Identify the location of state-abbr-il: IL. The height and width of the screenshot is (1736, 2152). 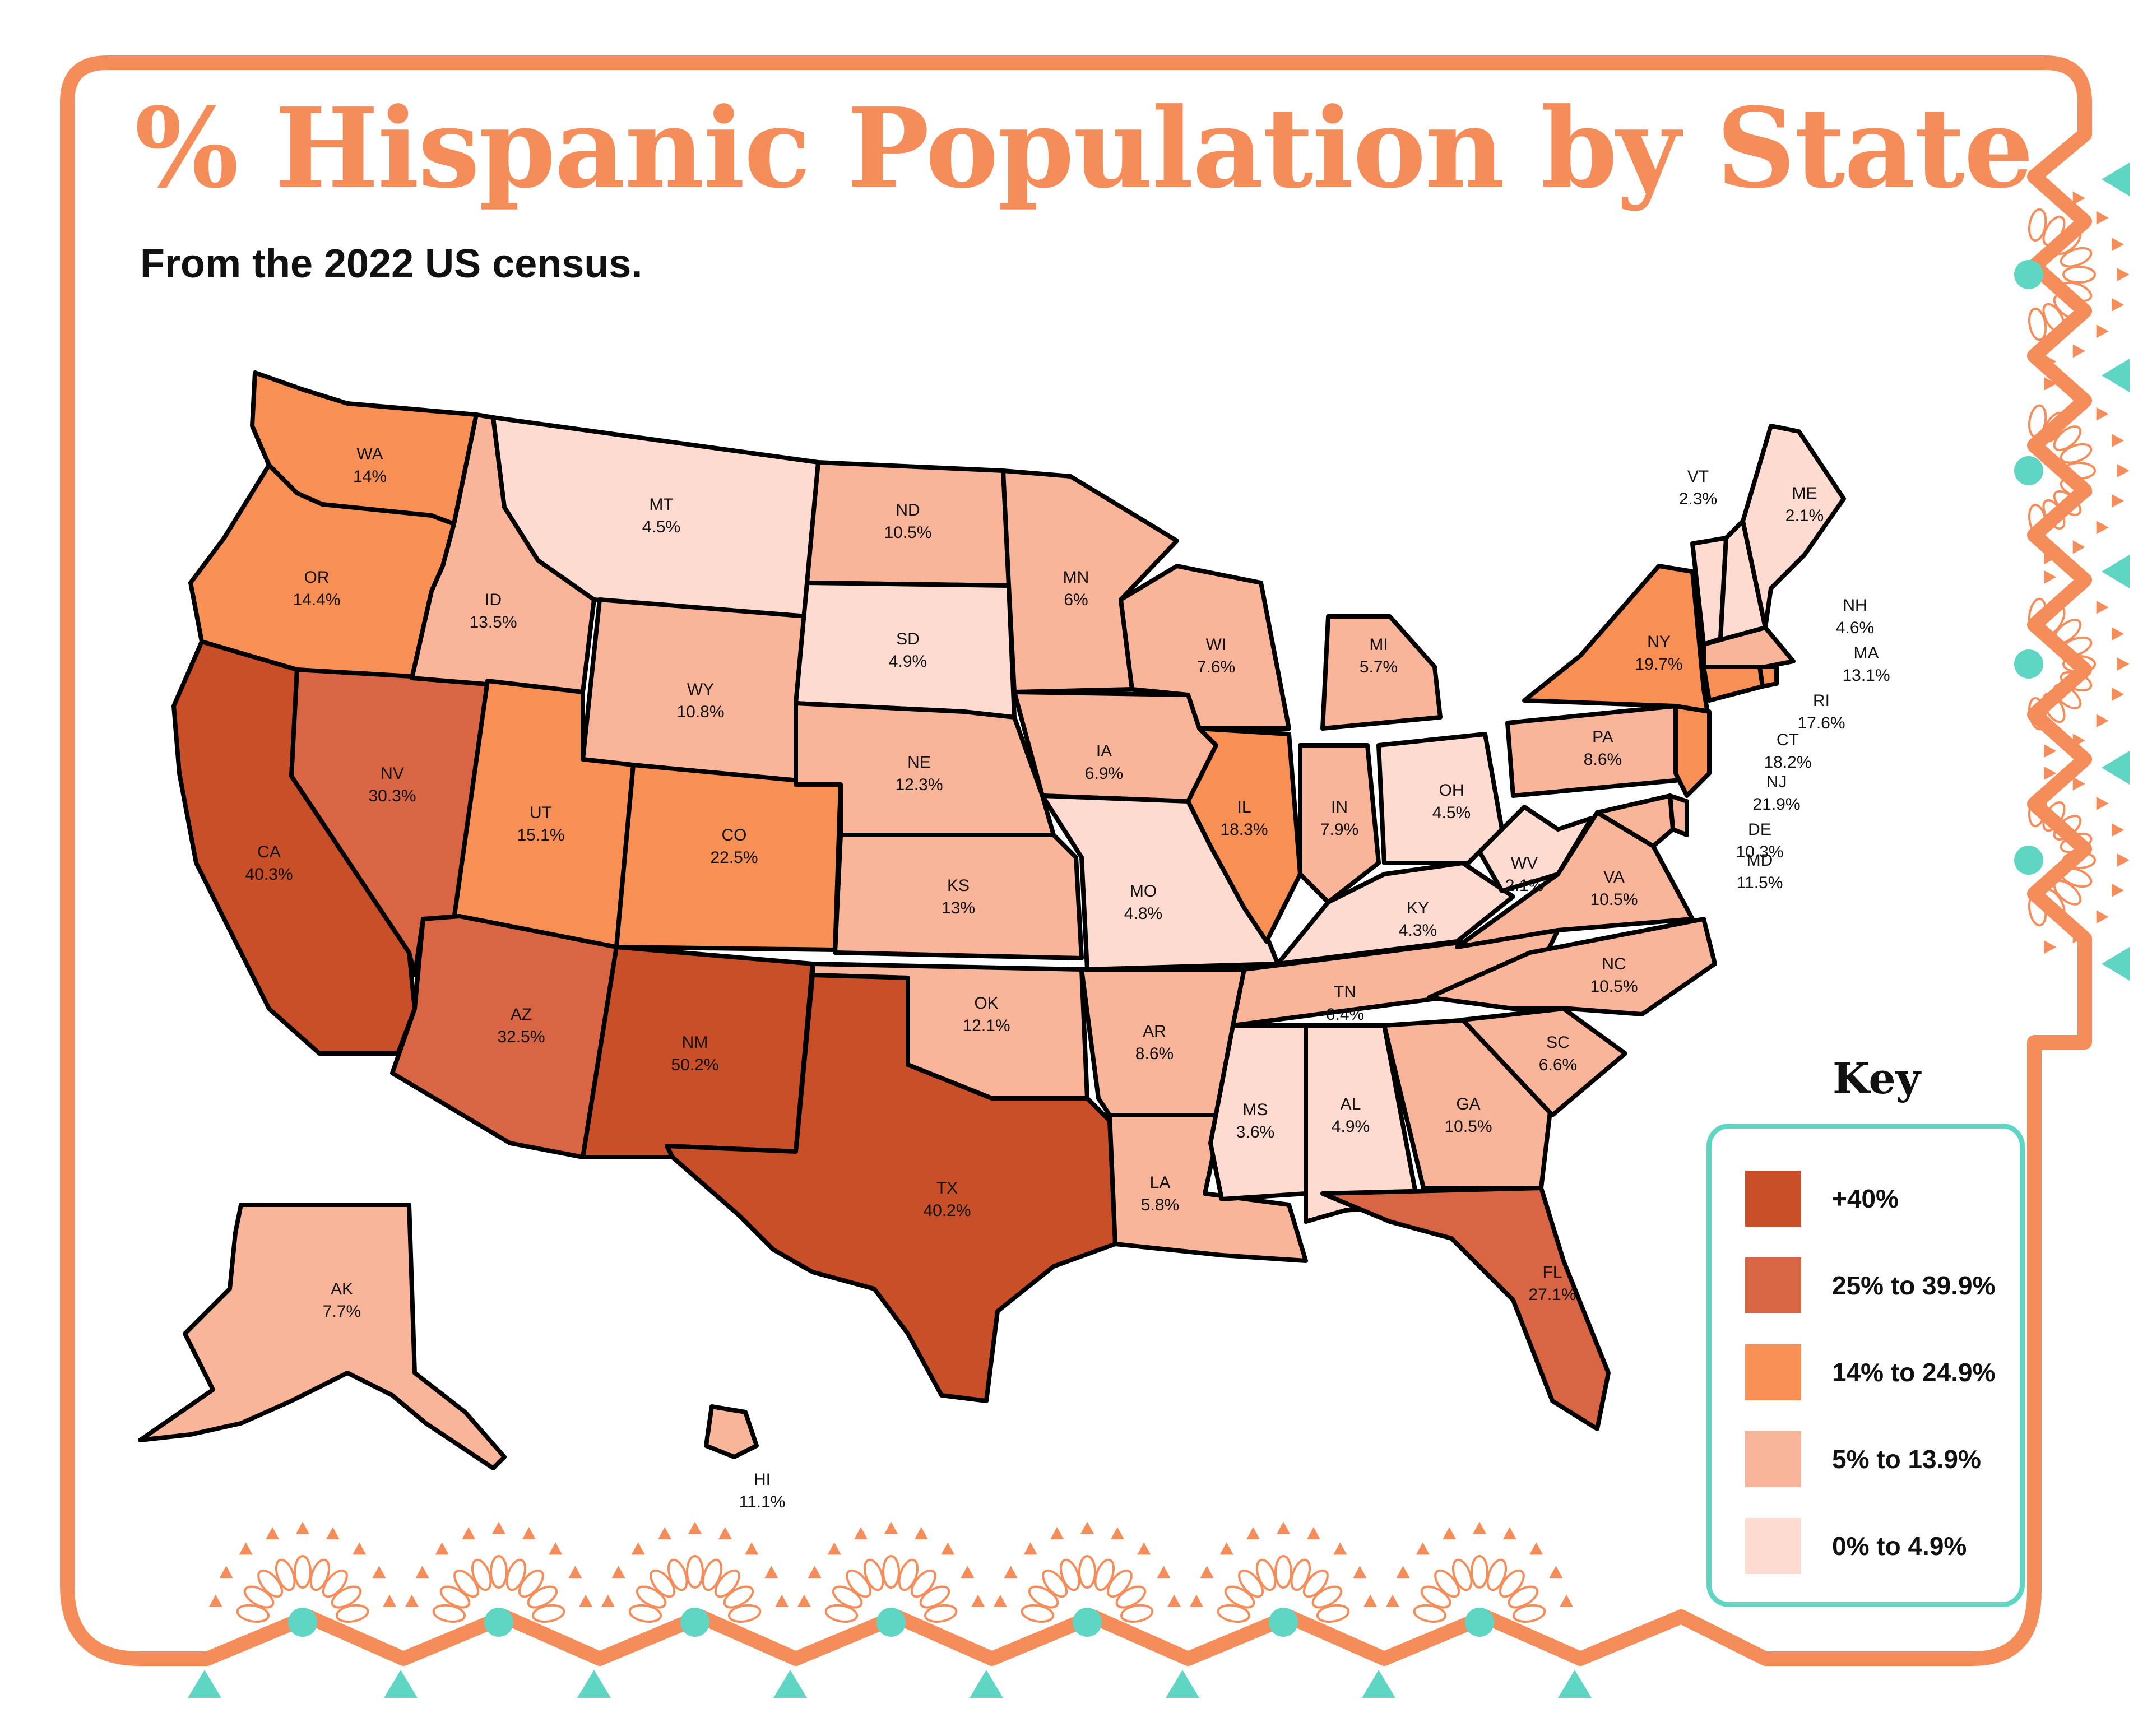
(1244, 807).